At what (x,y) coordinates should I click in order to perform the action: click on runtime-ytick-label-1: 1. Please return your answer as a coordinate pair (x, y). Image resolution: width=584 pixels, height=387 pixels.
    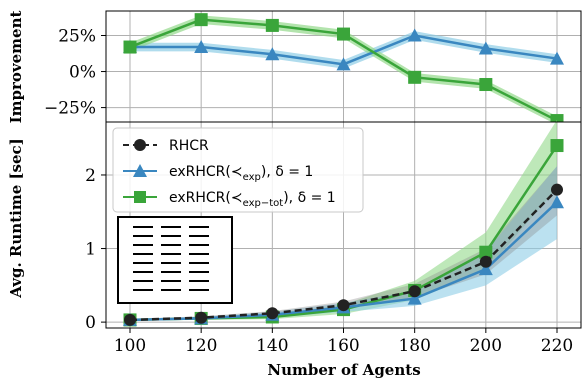
    Looking at the image, I should click on (90, 250).